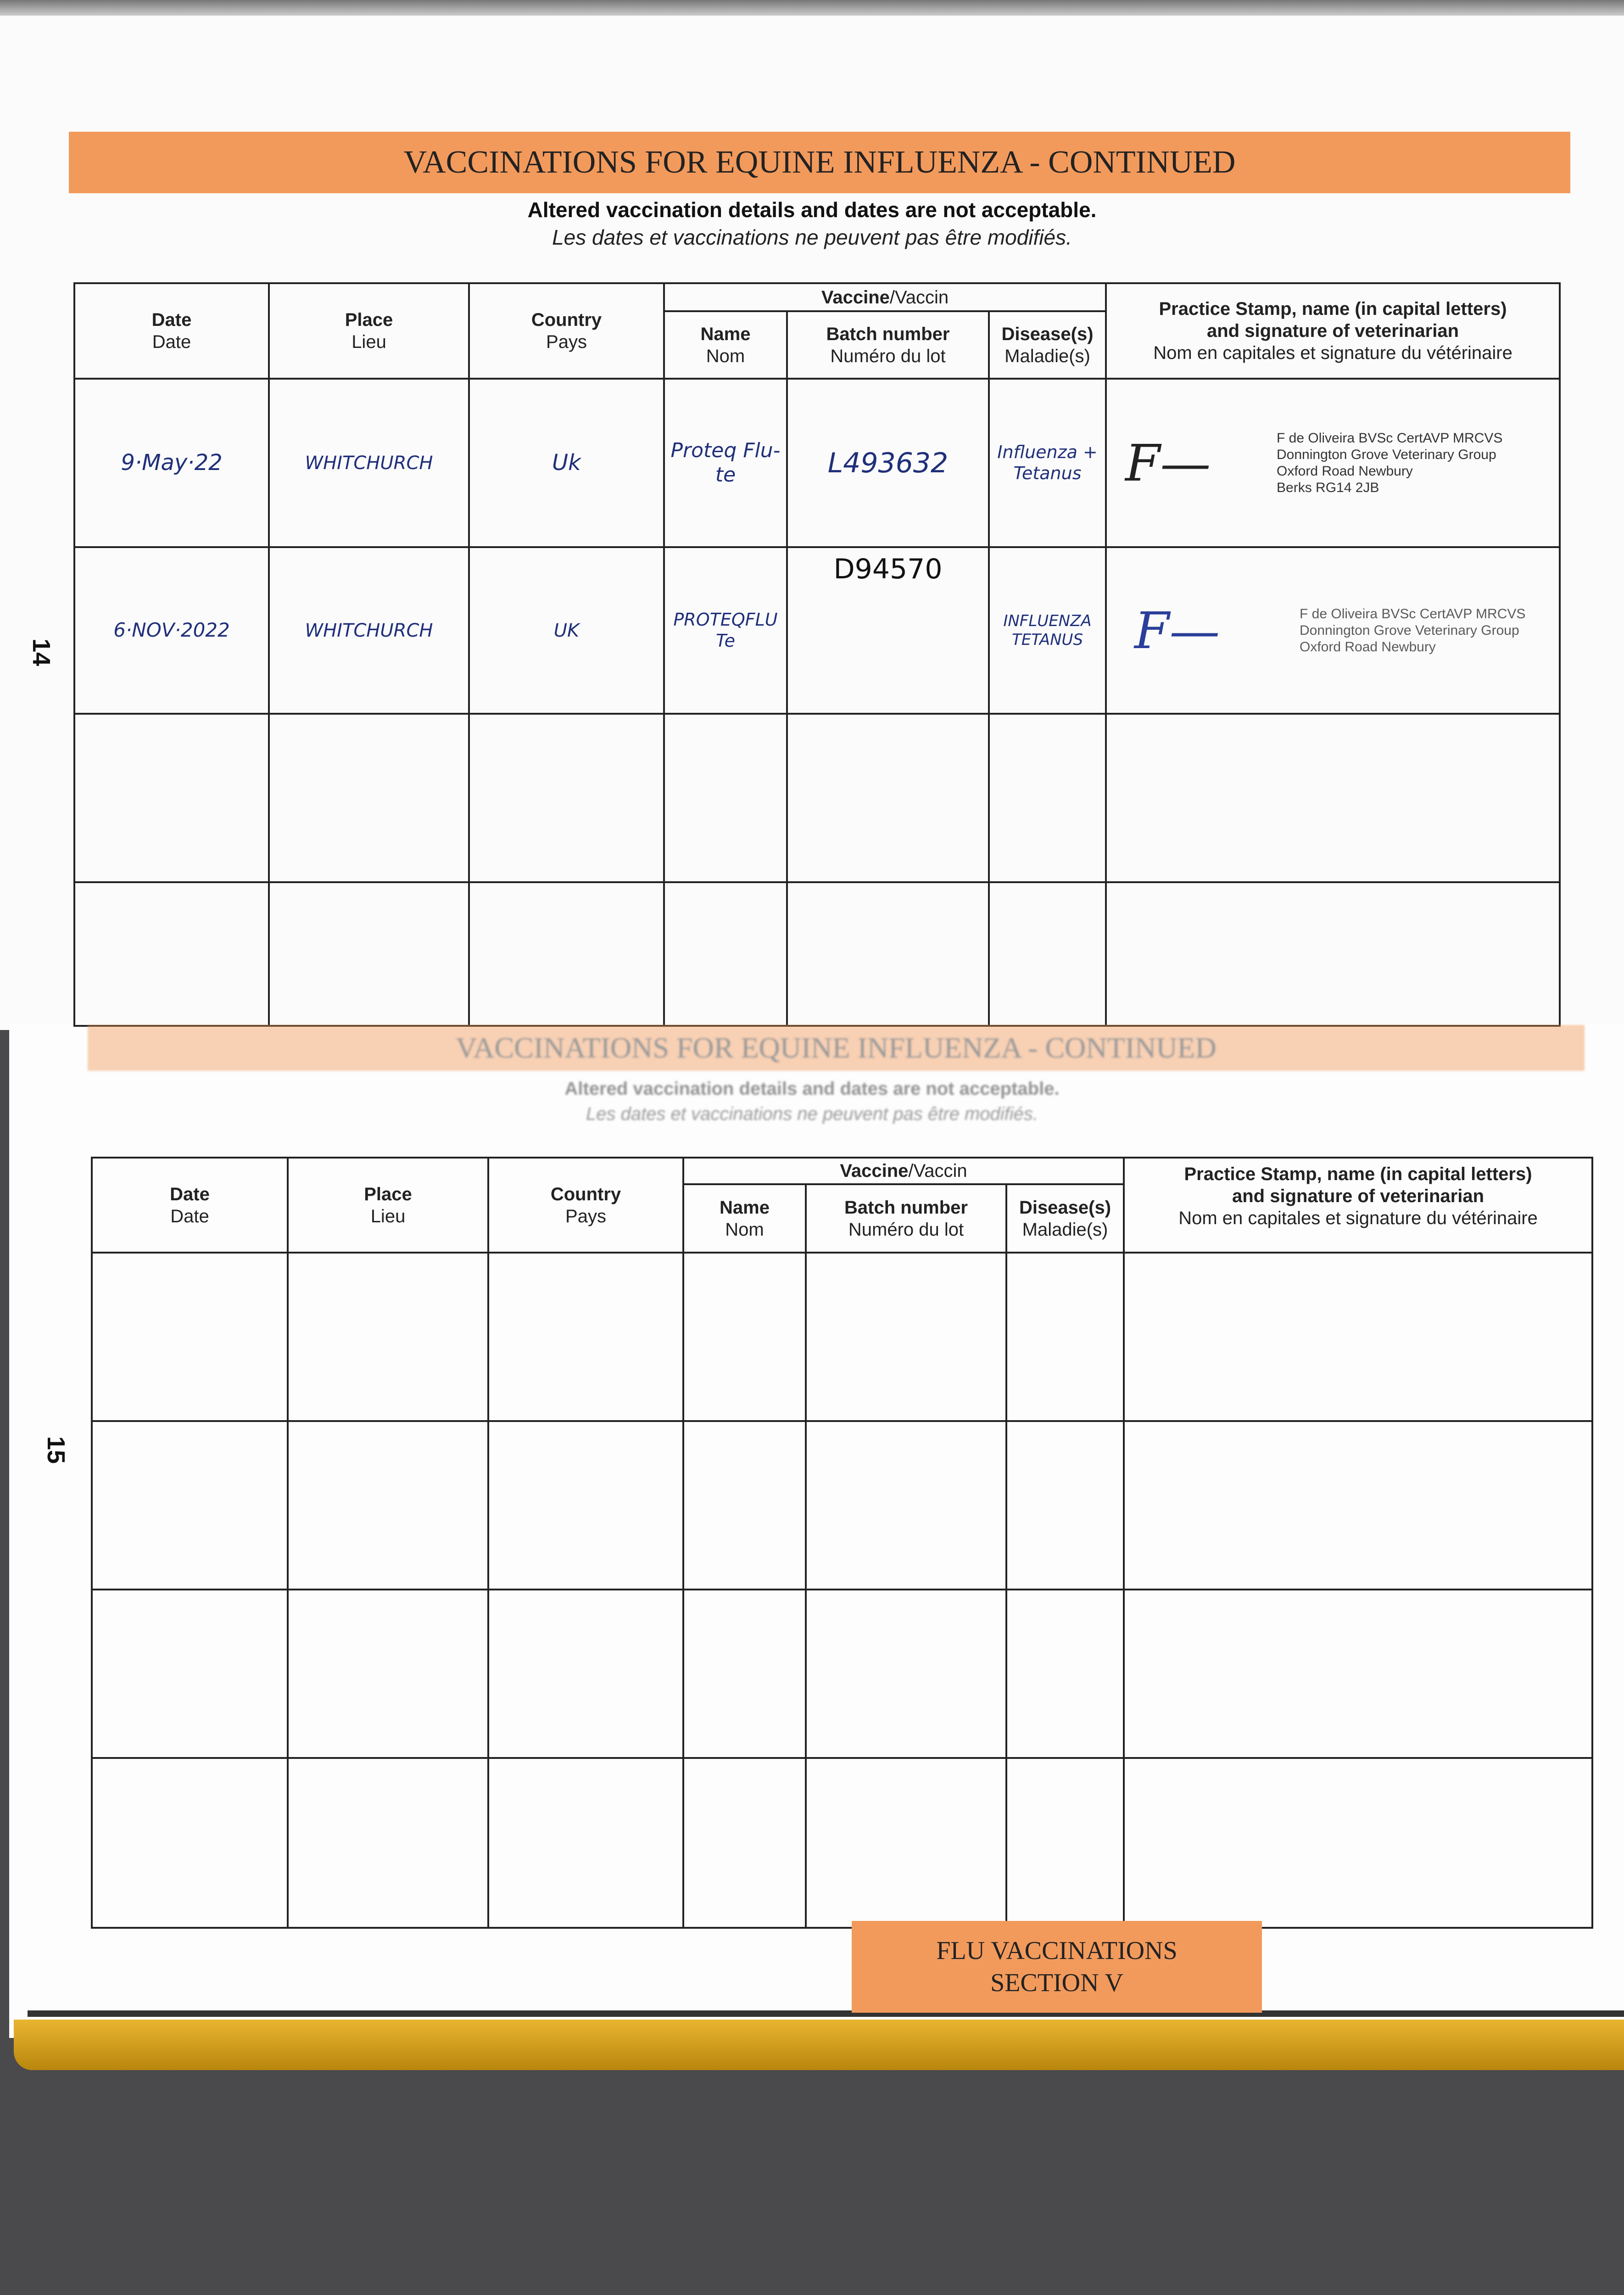 The width and height of the screenshot is (1624, 2295). What do you see at coordinates (826, 2014) in the screenshot?
I see `page-edge` at bounding box center [826, 2014].